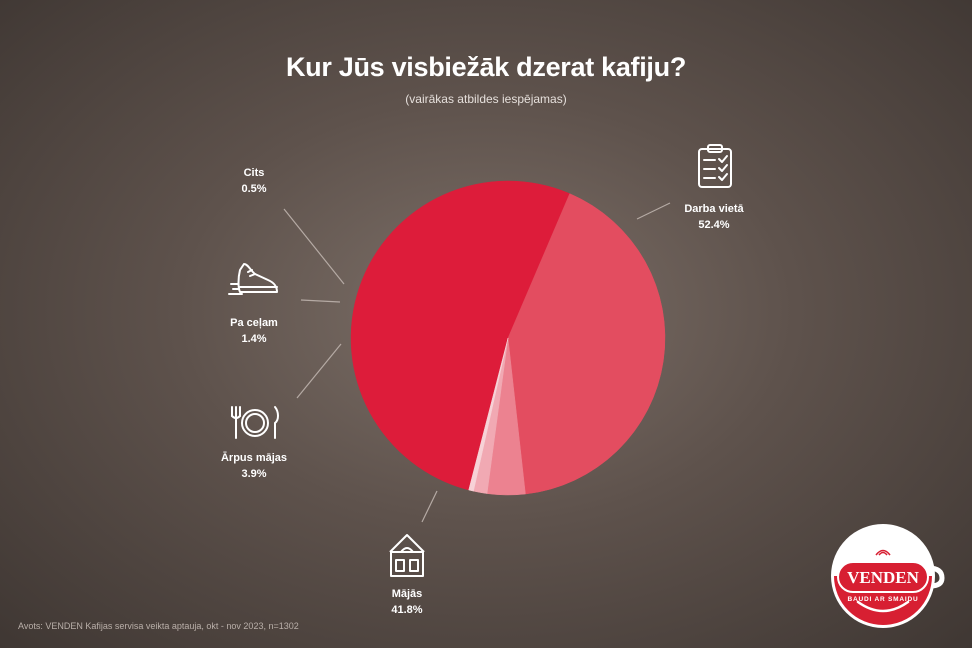 Image resolution: width=972 pixels, height=648 pixels. I want to click on slice-name: Mājās, so click(407, 594).